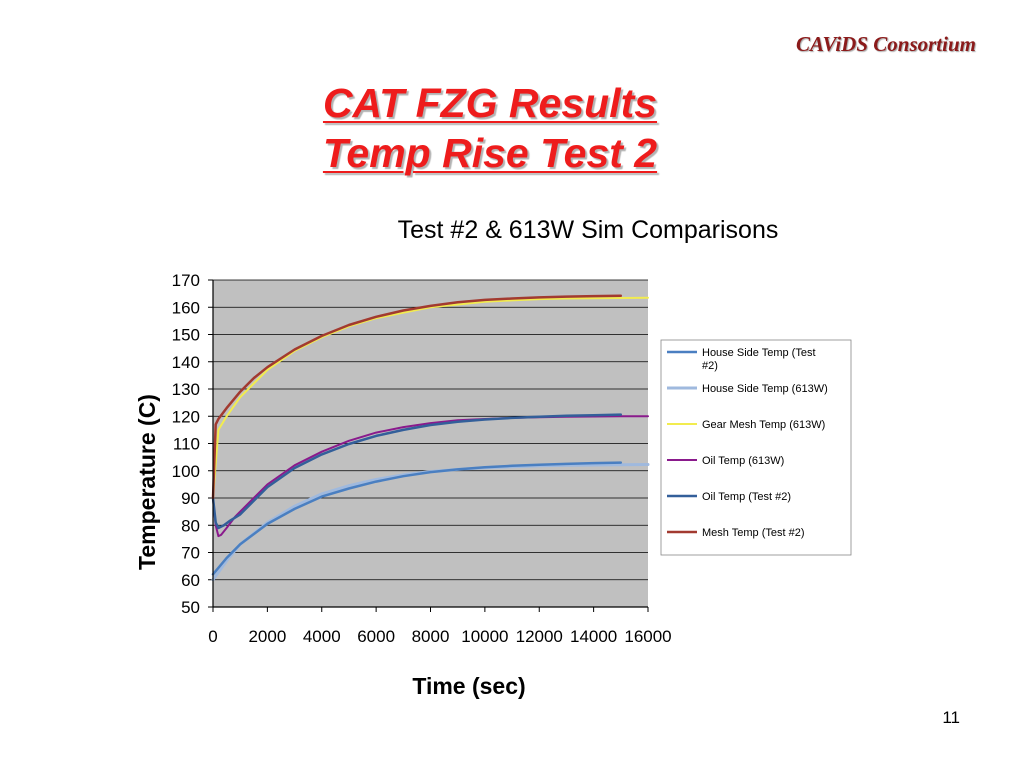 This screenshot has width=1024, height=768. I want to click on chart-title: Test #2 & 613W Sim Comparisons, so click(588, 230).